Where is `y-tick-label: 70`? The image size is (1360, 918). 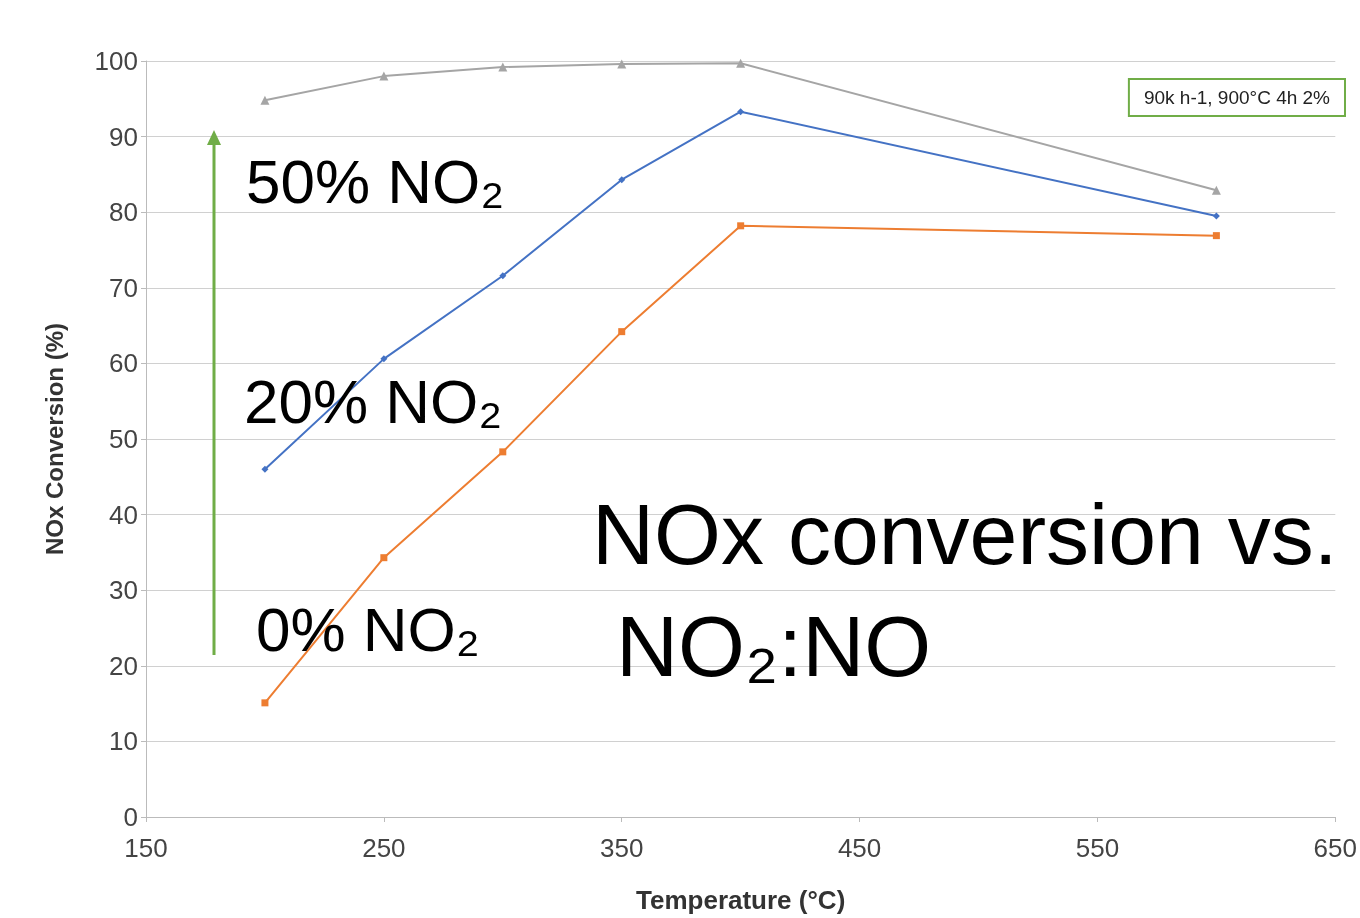
y-tick-label: 70 is located at coordinates (123, 287).